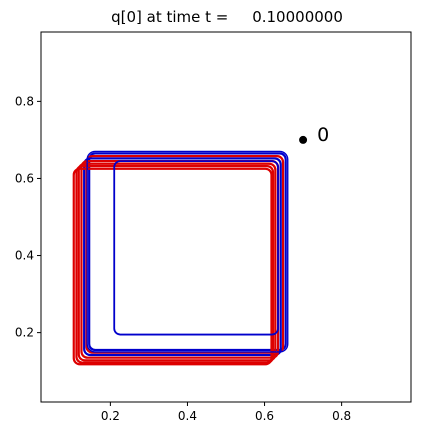 This screenshot has width=421, height=435. I want to click on point-label: 0, so click(323, 135).